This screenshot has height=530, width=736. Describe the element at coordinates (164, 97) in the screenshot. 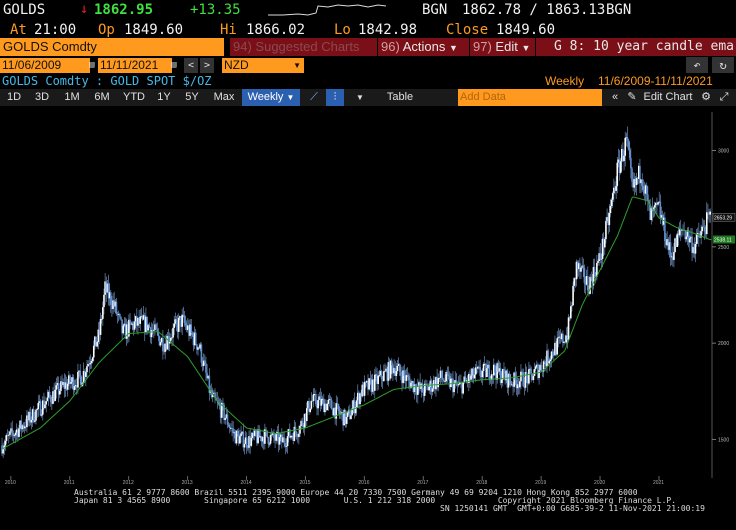

I see `range-button-1y: 1Y` at that location.